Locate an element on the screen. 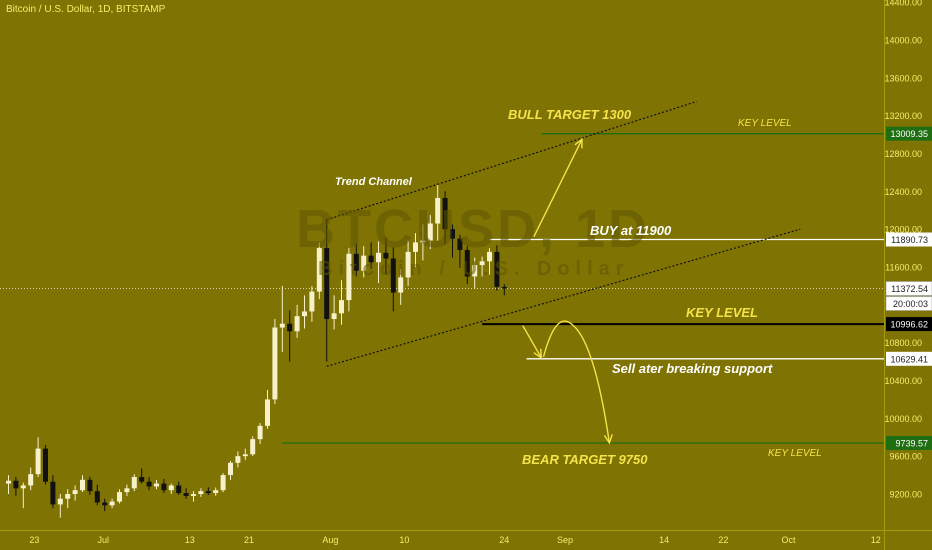 This screenshot has width=932, height=550. trend-channel-label: Trend Channel is located at coordinates (373, 182).